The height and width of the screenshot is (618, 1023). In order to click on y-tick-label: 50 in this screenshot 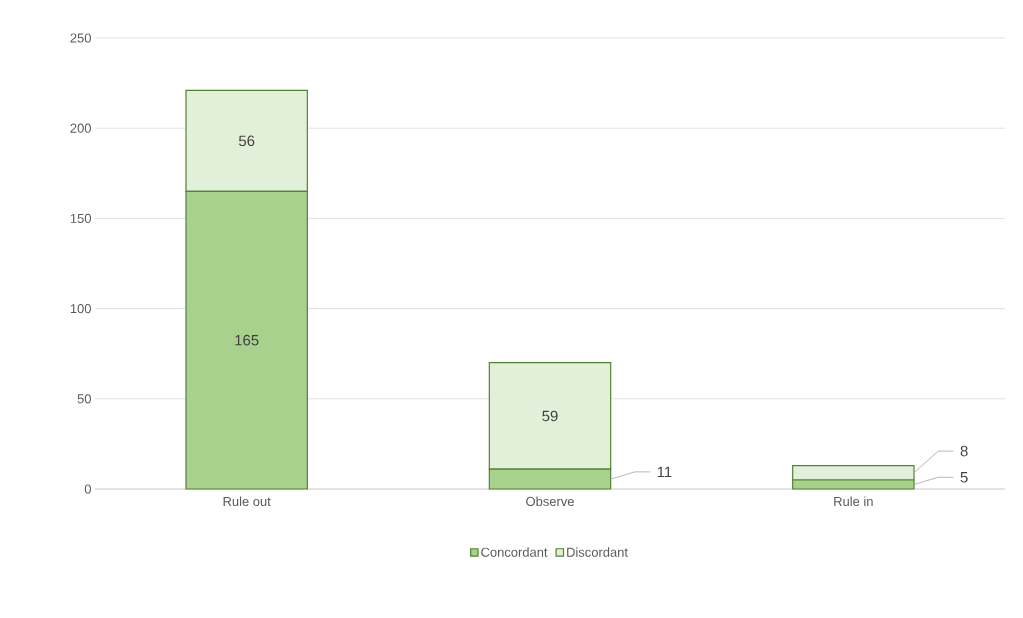, I will do `click(84, 399)`.